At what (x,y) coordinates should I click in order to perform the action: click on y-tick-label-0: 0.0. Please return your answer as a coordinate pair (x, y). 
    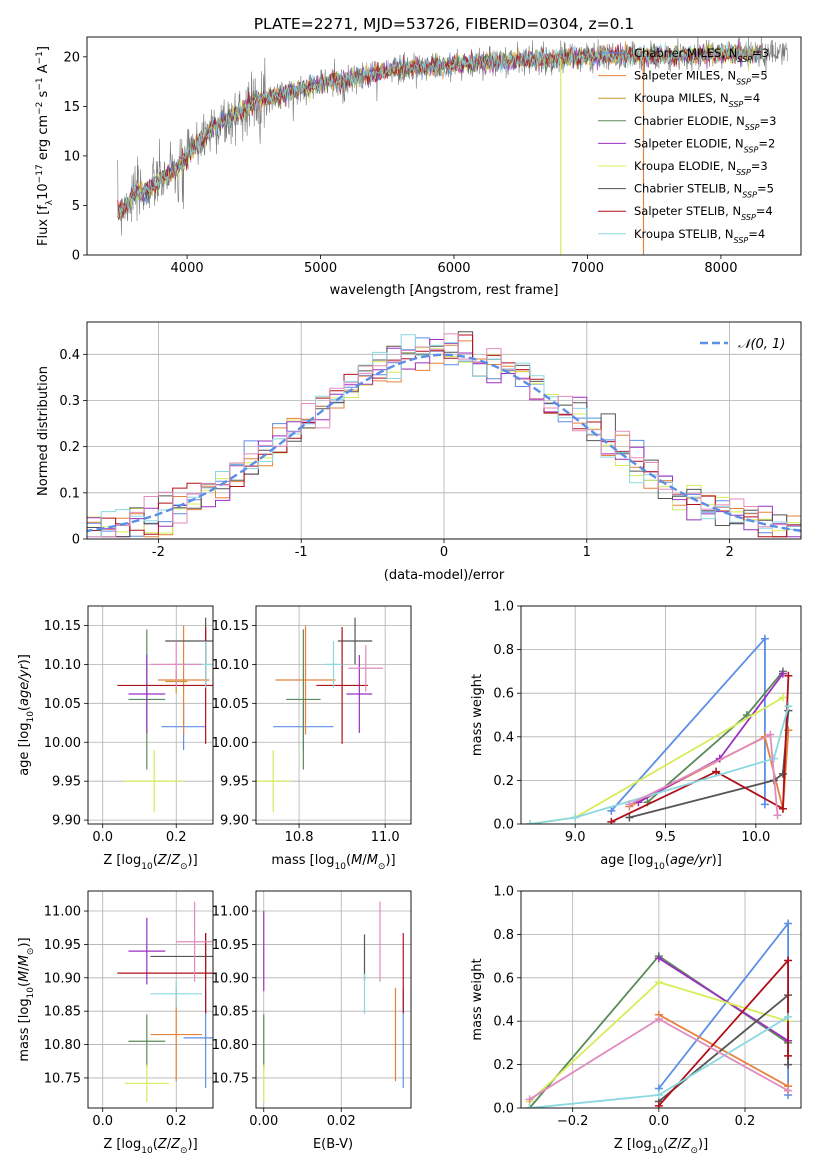
    Looking at the image, I should click on (503, 1109).